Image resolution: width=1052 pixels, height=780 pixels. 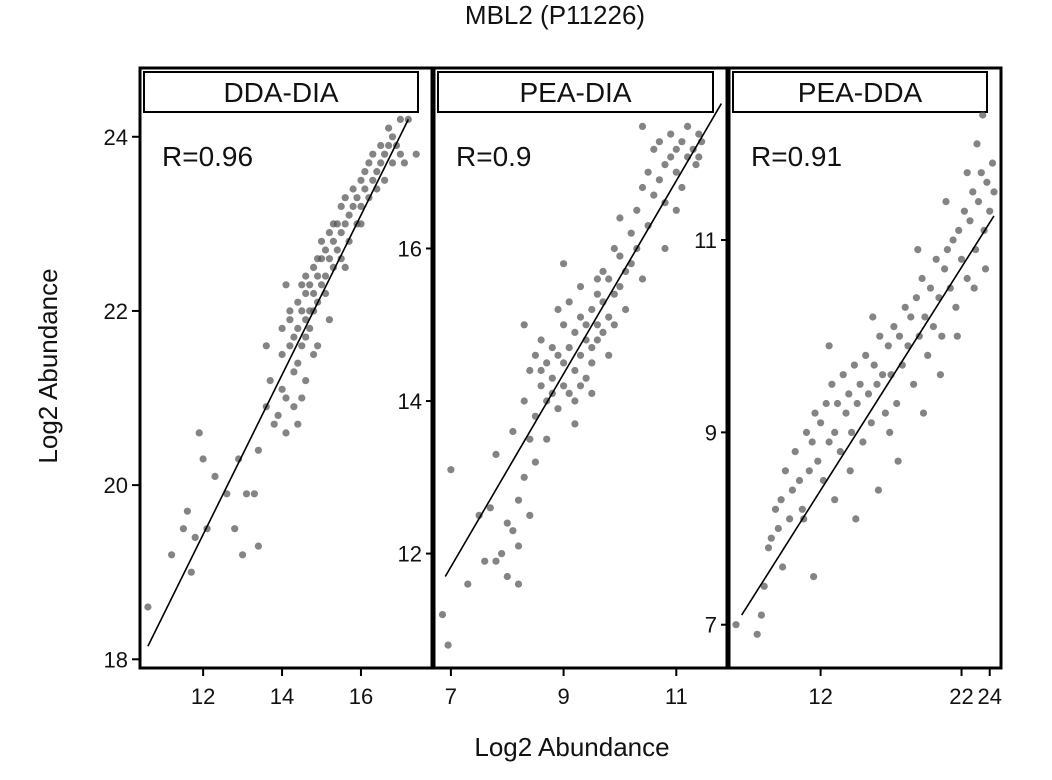 I want to click on y-tick-label: 14, so click(x=410, y=401).